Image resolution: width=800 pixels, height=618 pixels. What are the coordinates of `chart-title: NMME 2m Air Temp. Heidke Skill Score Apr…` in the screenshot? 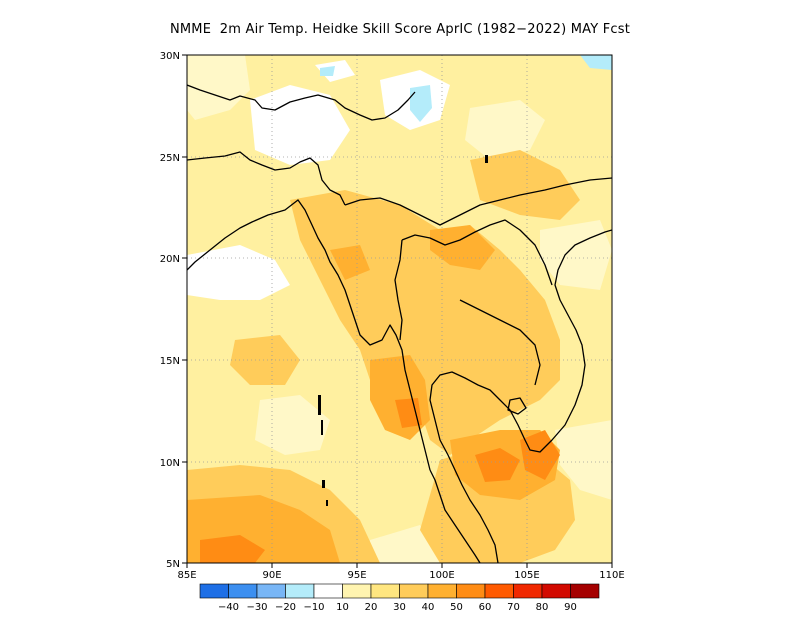 It's located at (400, 29).